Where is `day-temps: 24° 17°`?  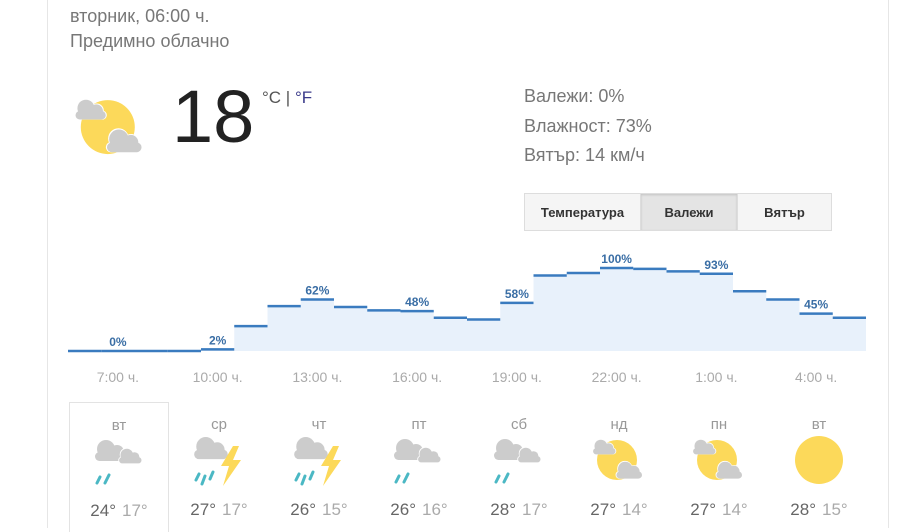
day-temps: 24° 17° is located at coordinates (119, 511).